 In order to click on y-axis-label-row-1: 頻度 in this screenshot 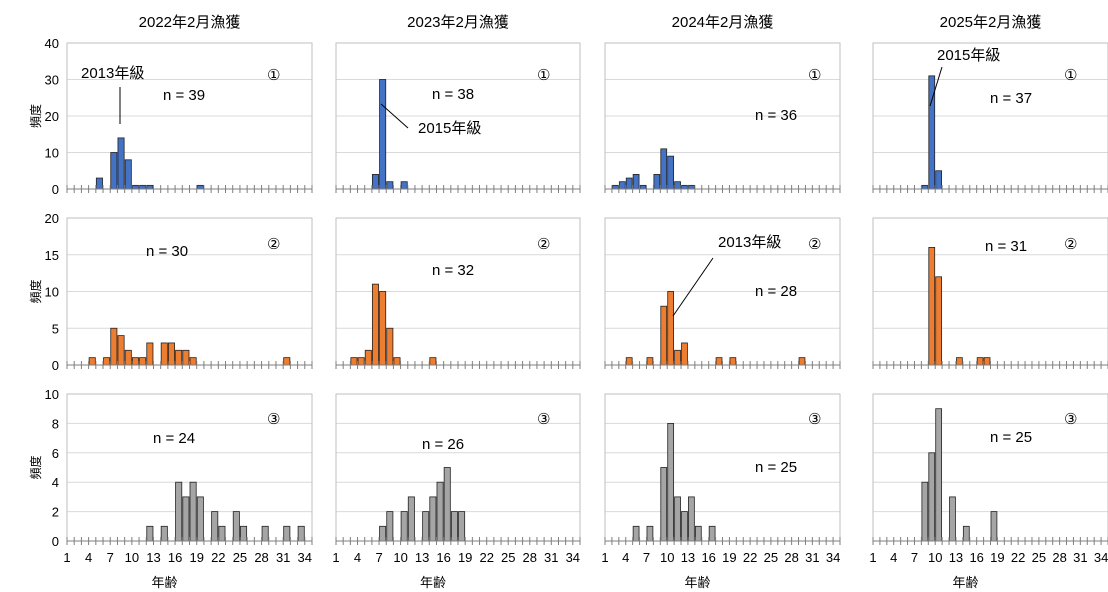, I will do `click(35, 116)`.